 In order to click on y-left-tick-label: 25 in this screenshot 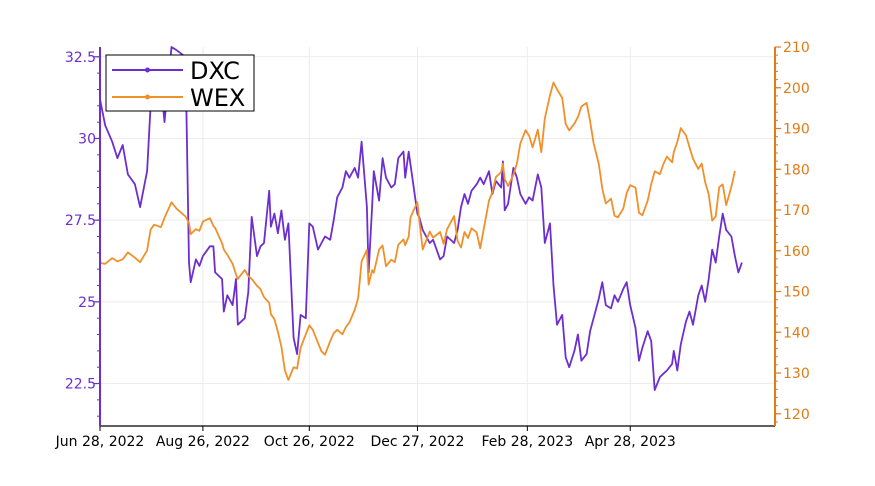, I will do `click(87, 303)`.